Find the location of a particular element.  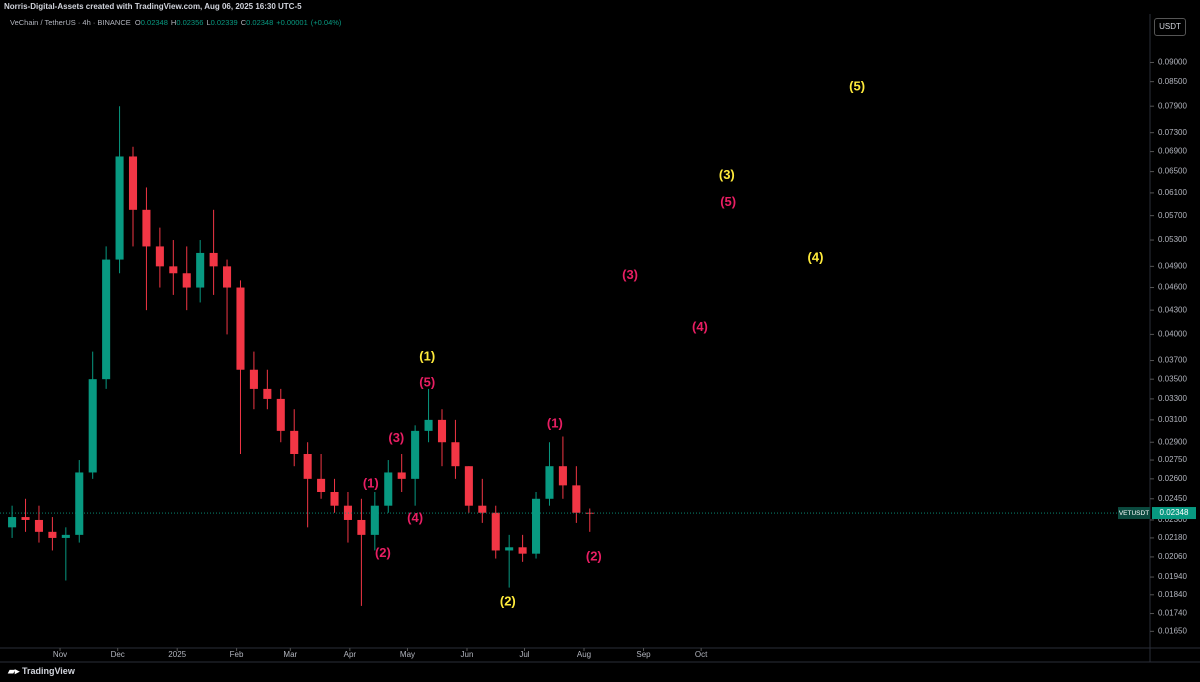

y-tick-label: 0.04300 is located at coordinates (1172, 309).